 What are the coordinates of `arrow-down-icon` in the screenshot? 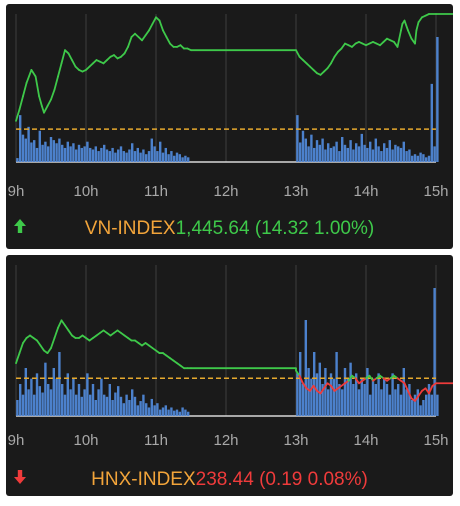 It's located at (20, 477).